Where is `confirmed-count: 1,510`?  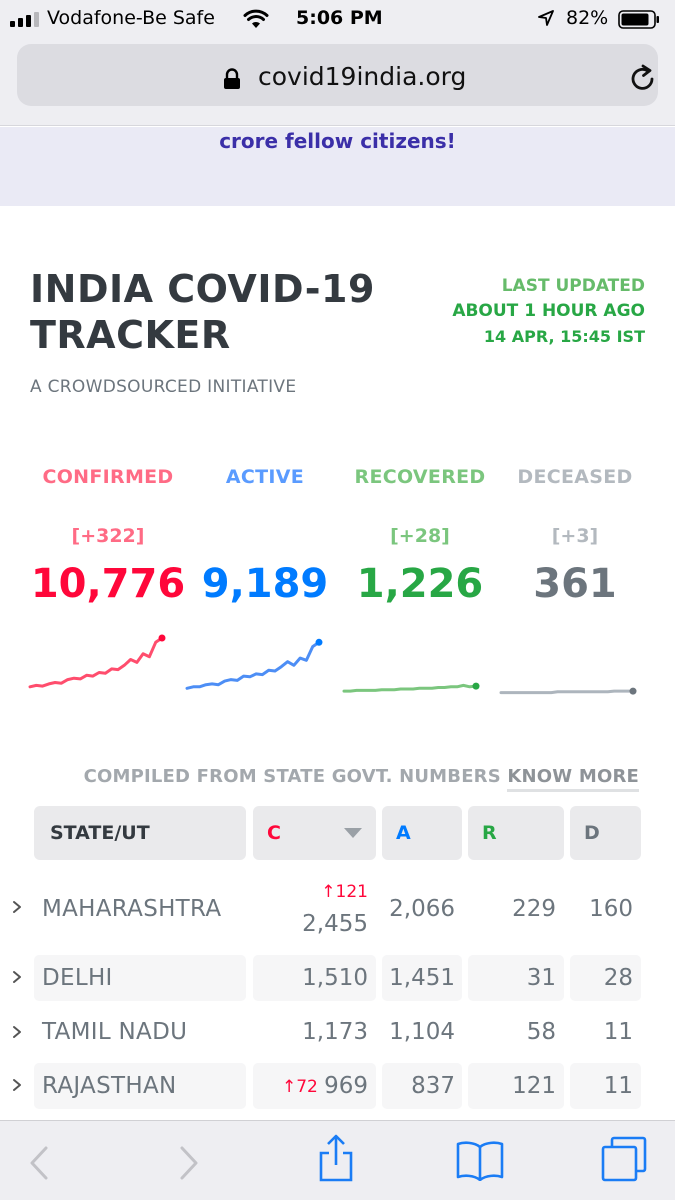
confirmed-count: 1,510 is located at coordinates (335, 978).